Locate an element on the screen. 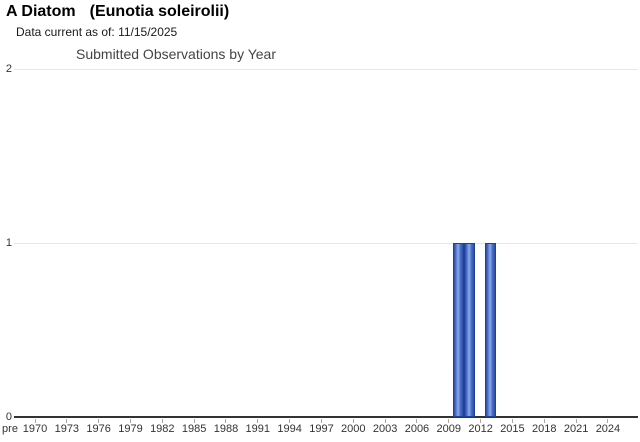  x-axis-label: 1991 is located at coordinates (258, 429).